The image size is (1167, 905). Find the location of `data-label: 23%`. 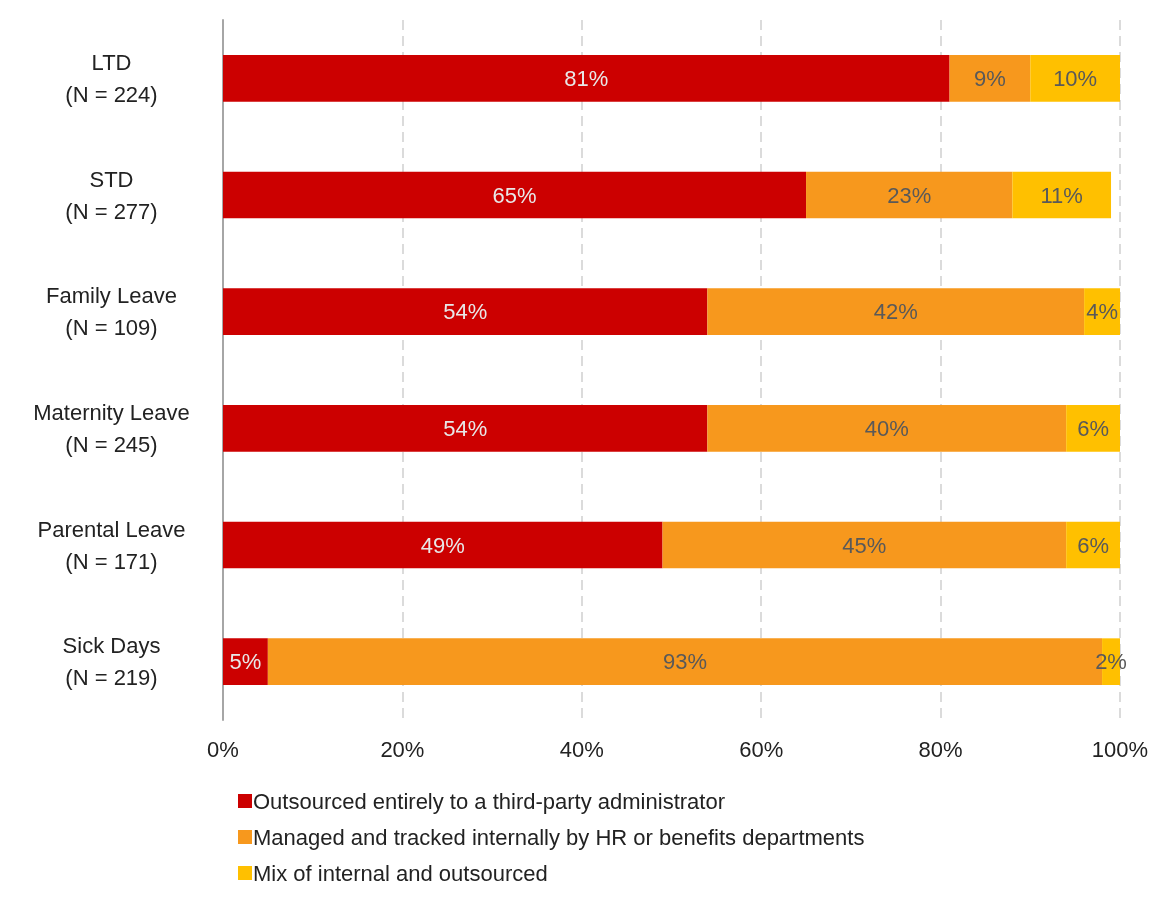

data-label: 23% is located at coordinates (909, 195).